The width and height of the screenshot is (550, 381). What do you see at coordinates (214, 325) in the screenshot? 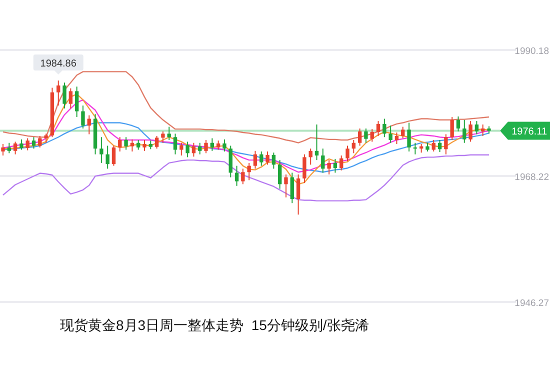
I see `text: 现货黄金8月3日周一整体走势 15分钟级别/张尧浠` at bounding box center [214, 325].